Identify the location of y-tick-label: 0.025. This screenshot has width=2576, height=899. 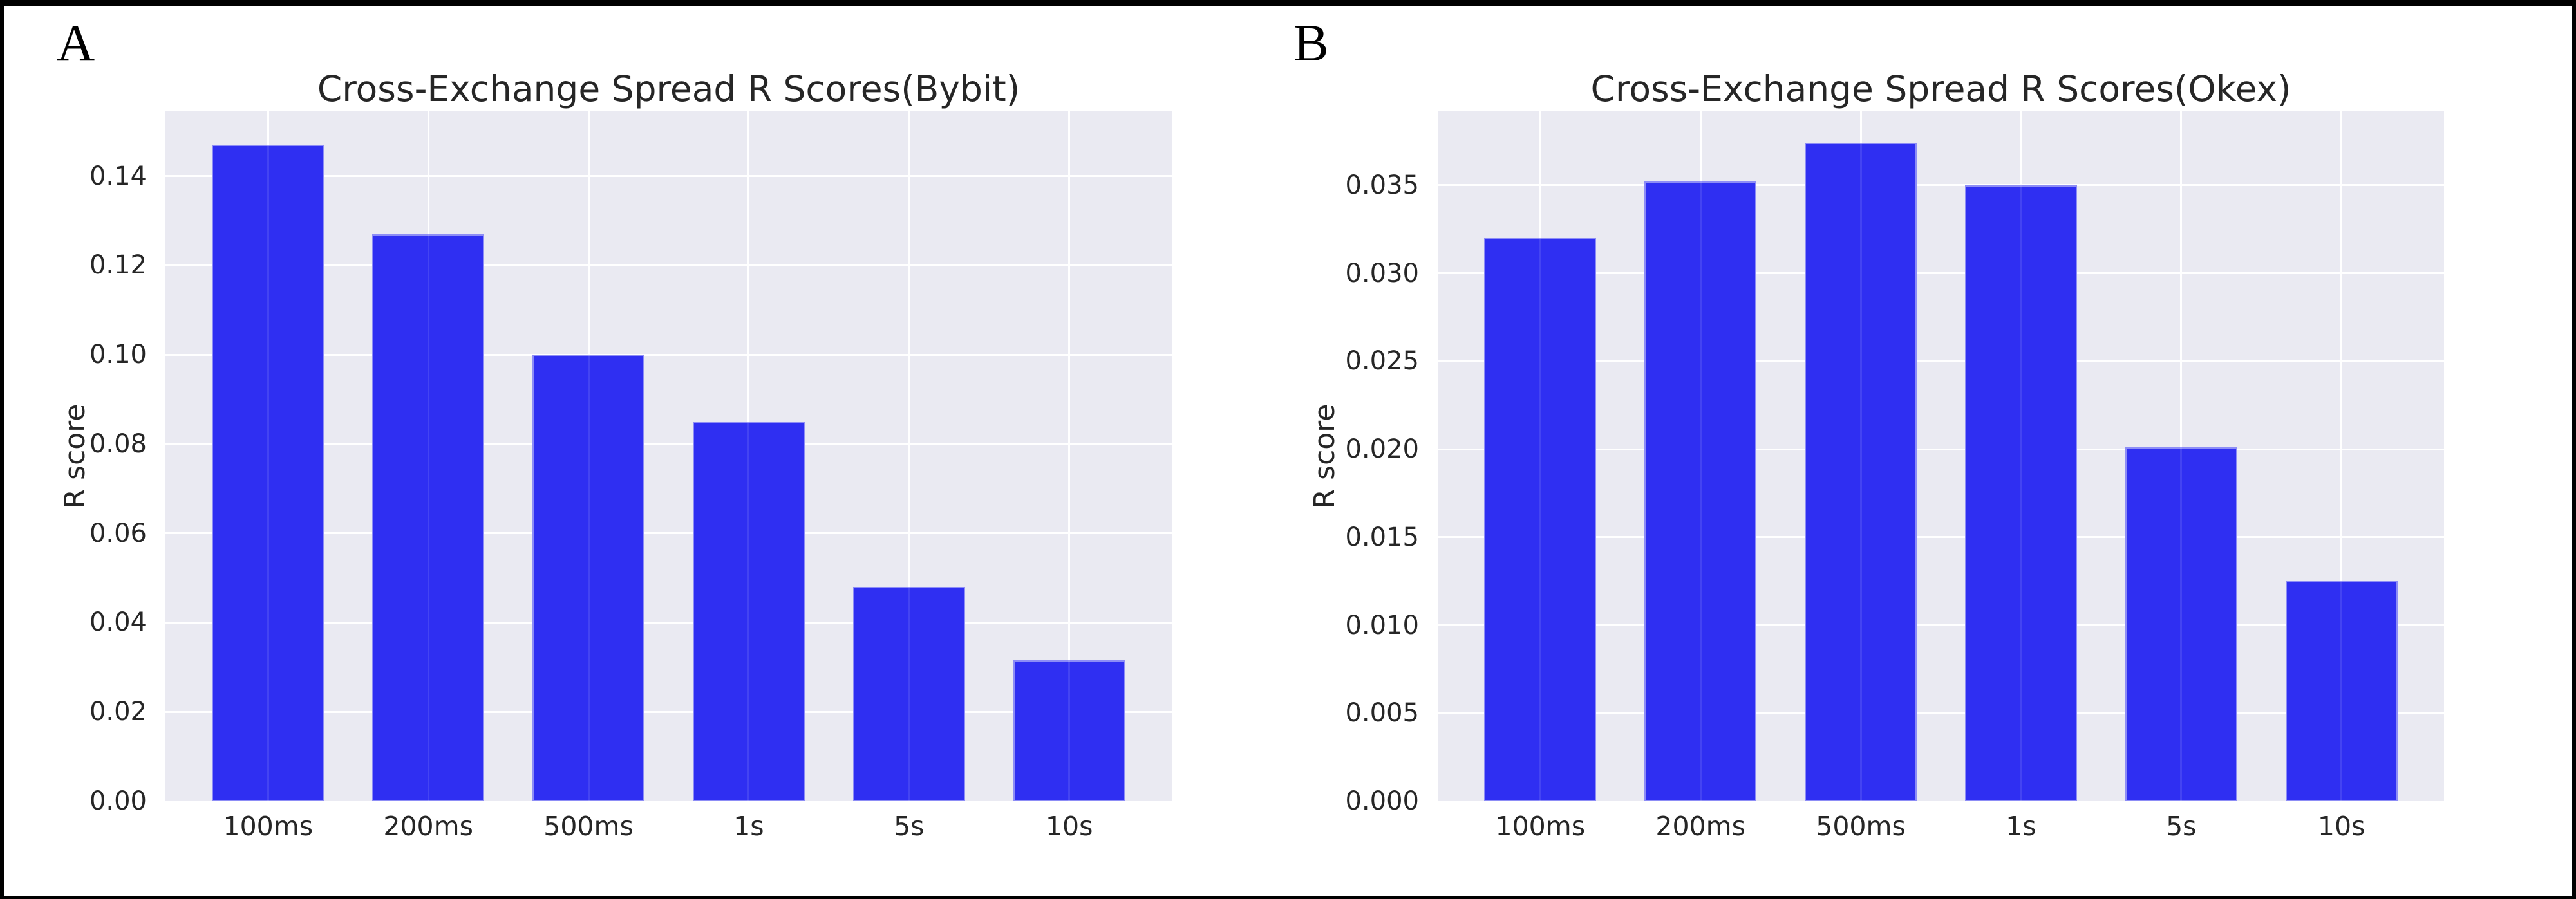
(1382, 361).